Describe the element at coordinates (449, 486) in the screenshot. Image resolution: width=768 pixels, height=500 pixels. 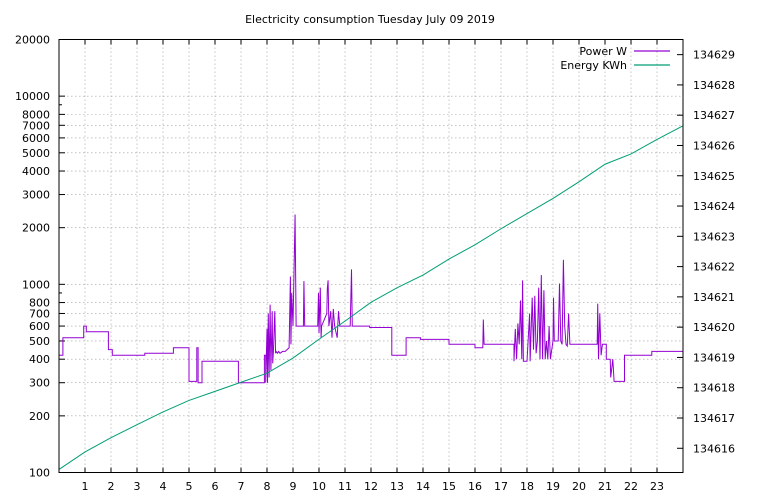
I see `x-tick-label: 15` at that location.